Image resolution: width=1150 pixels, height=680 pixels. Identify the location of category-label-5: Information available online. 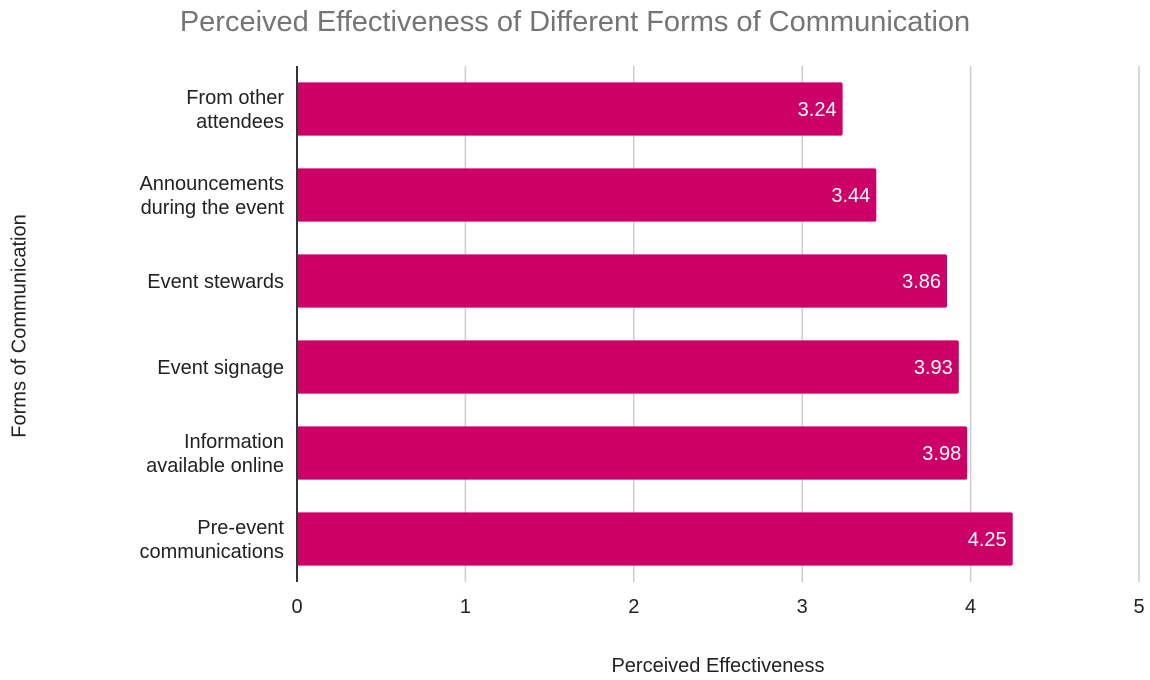
(215, 454).